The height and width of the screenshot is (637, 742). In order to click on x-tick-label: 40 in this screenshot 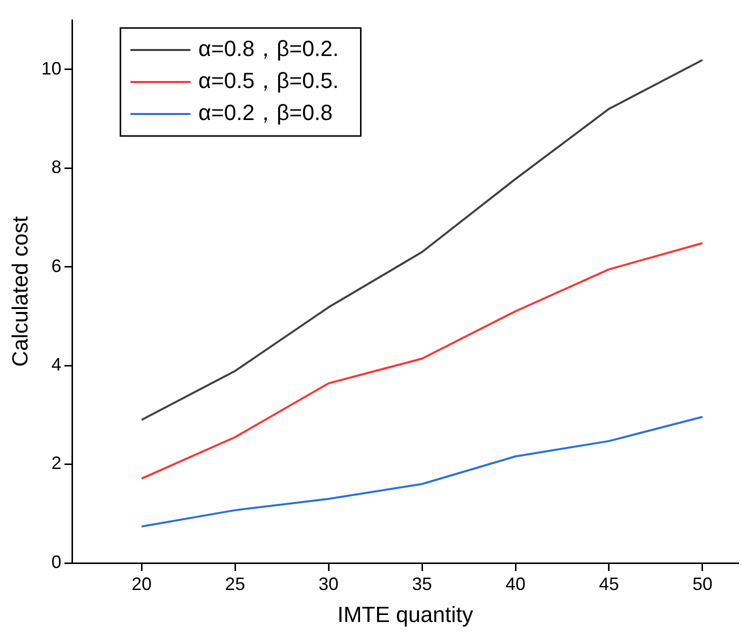, I will do `click(516, 584)`.